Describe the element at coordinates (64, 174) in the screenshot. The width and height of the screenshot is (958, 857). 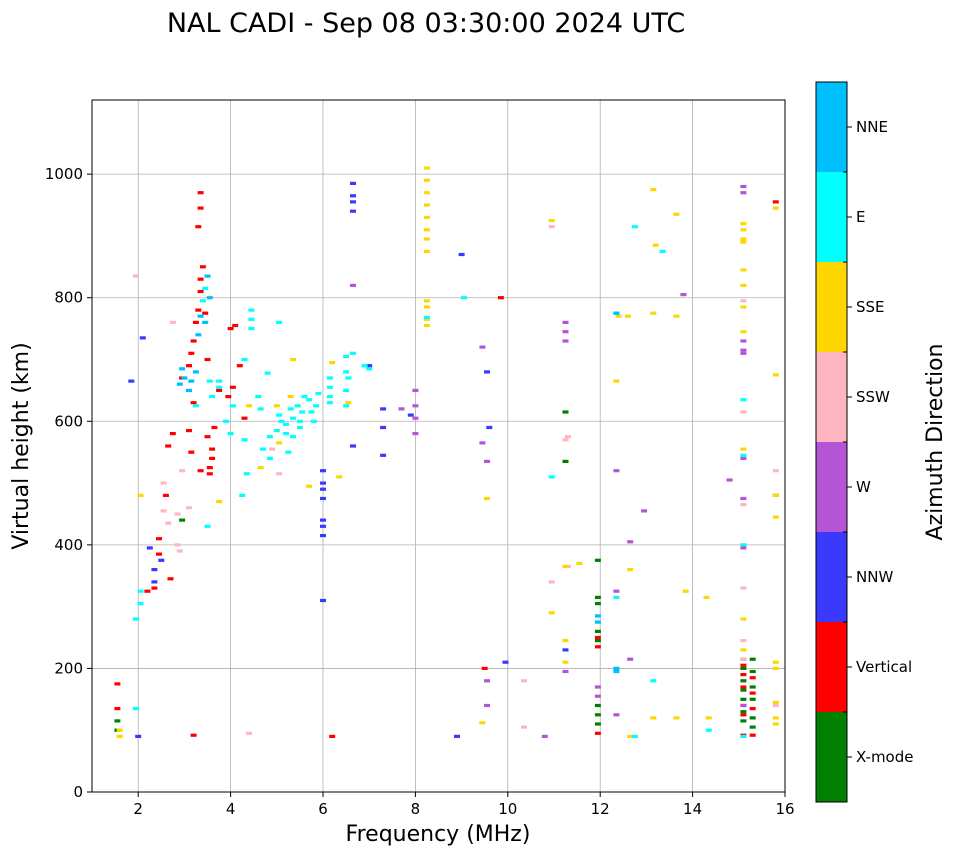
I see `y-tick-label: 1000` at that location.